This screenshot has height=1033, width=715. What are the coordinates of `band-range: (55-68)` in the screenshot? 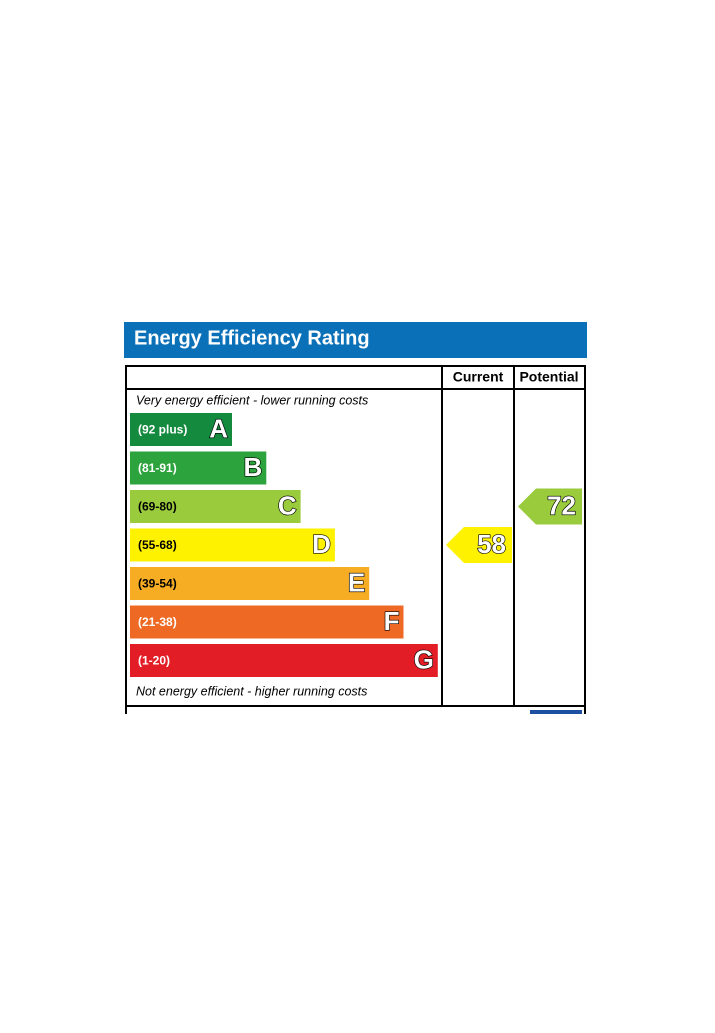 It's located at (157, 545).